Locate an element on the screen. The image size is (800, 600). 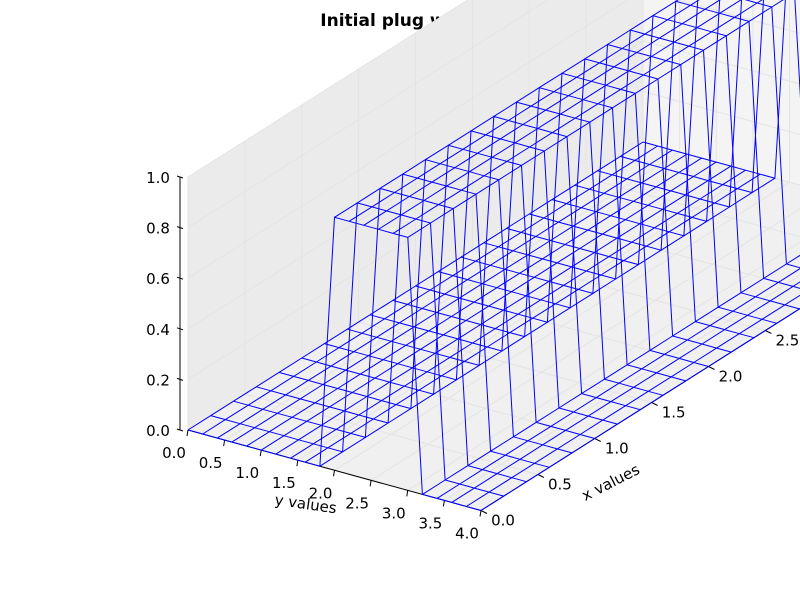
z-tick-label: 0.6 is located at coordinates (158, 279).